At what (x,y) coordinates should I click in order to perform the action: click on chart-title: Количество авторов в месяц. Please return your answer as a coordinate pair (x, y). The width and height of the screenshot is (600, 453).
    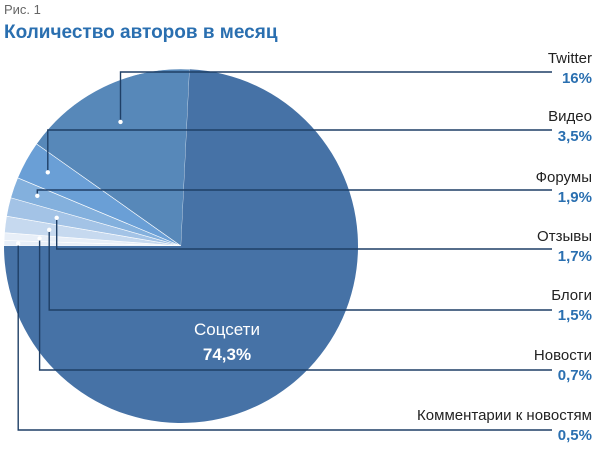
    Looking at the image, I should click on (141, 32).